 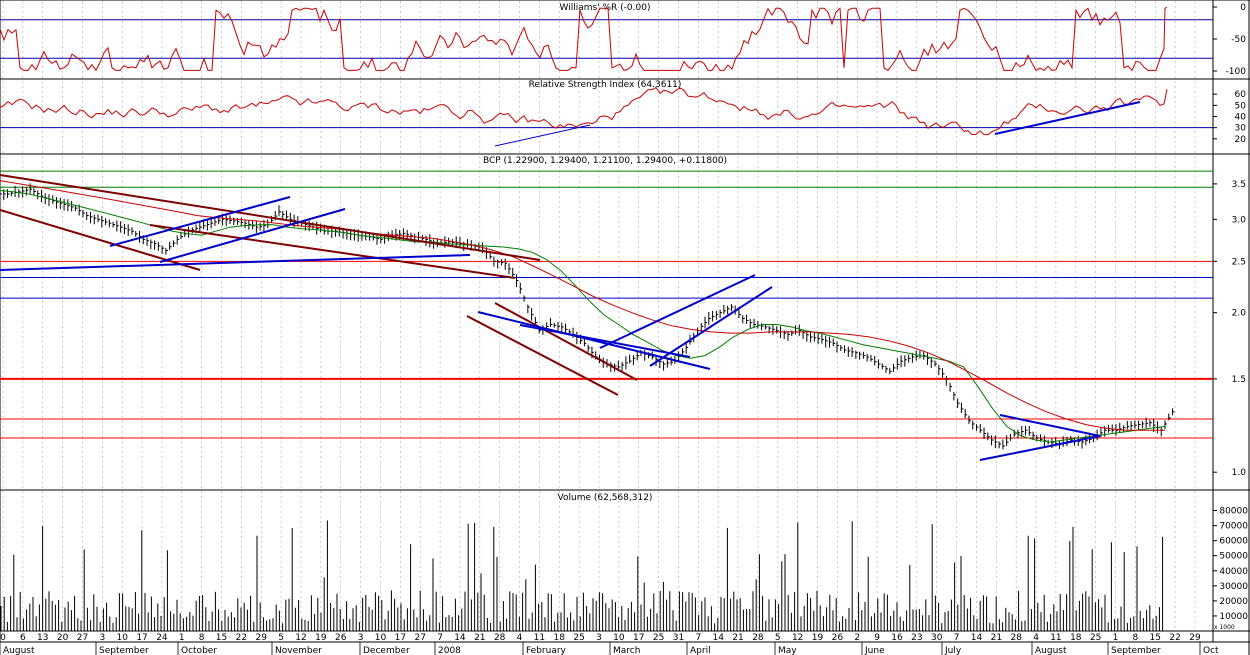 I want to click on volume-title: Volume (62,568,312), so click(x=605, y=498).